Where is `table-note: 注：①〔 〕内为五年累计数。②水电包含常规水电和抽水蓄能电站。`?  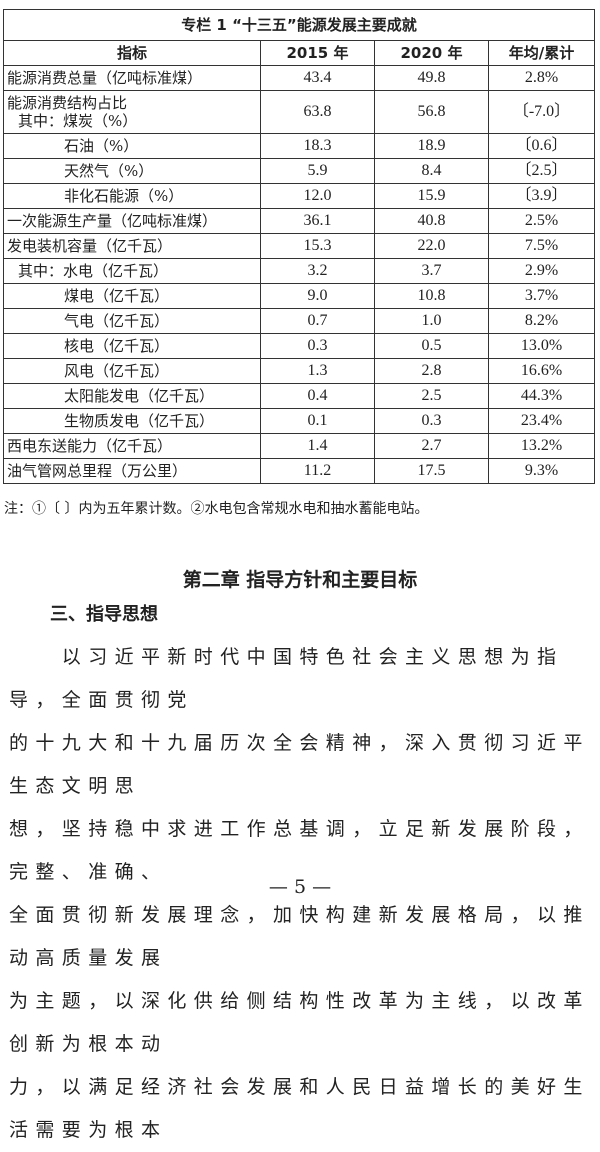 table-note: 注：①〔 〕内为五年累计数。②水电包含常规水电和抽水蓄能电站。 is located at coordinates (216, 509).